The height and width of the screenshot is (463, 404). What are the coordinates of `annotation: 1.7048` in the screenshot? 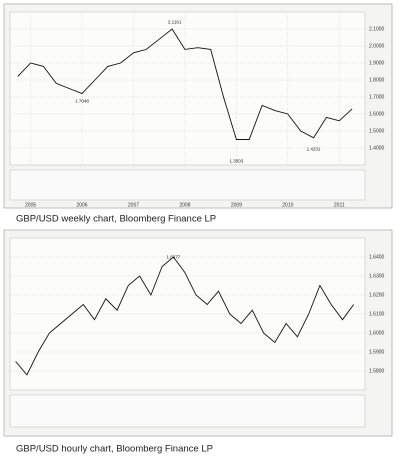 It's located at (82, 100).